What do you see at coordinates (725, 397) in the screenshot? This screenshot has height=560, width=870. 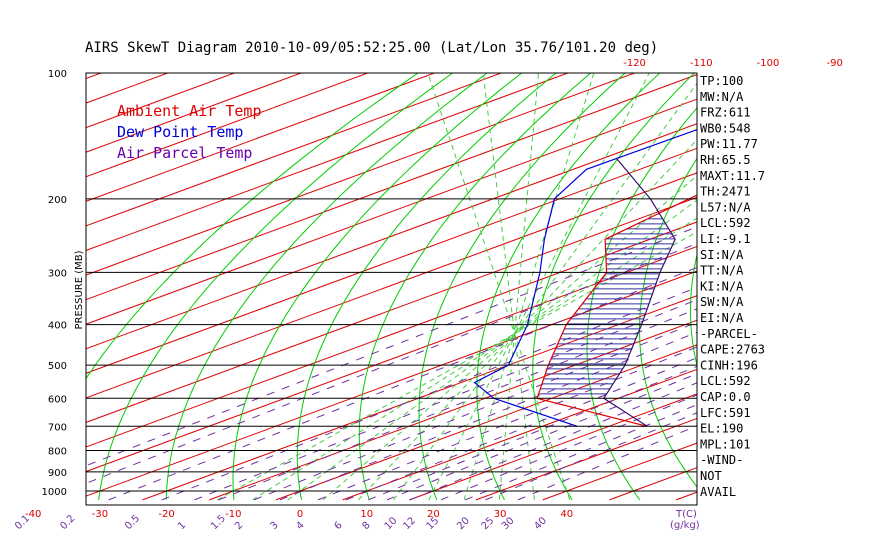 I see `index-entry: CAP:0.0` at bounding box center [725, 397].